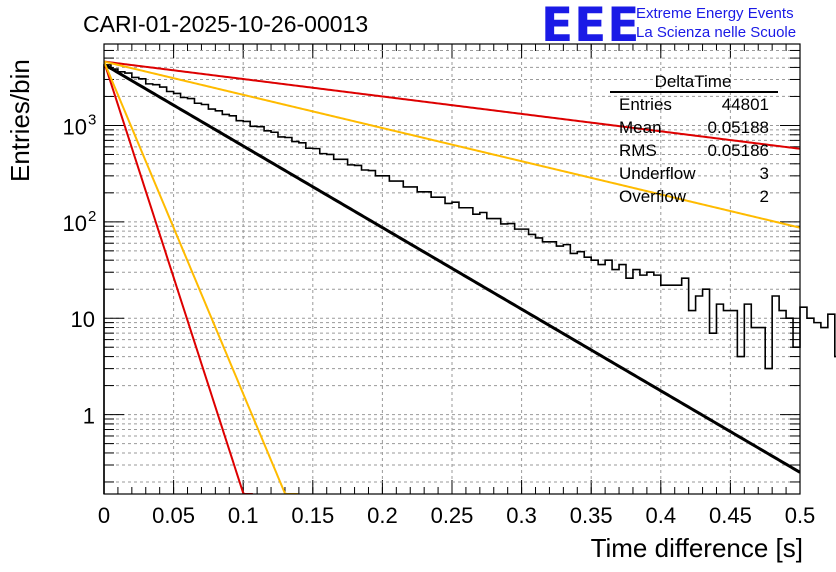 This screenshot has height=572, width=836. Describe the element at coordinates (178, 277) in the screenshot. I see `fit-curve-red-lower` at that location.